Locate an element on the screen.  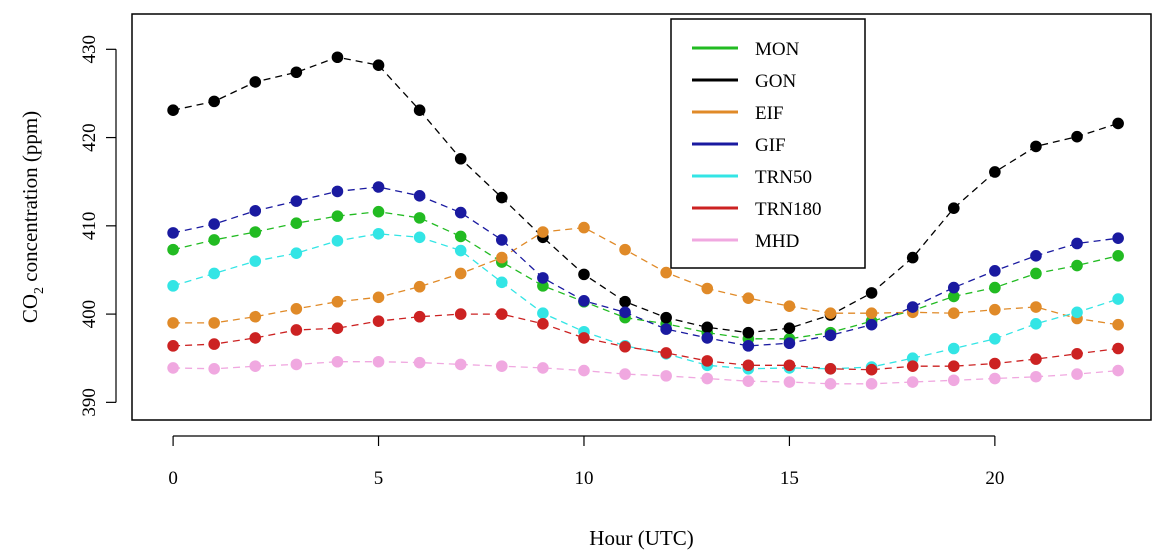
legend-label-gif: GIF is located at coordinates (770, 145).